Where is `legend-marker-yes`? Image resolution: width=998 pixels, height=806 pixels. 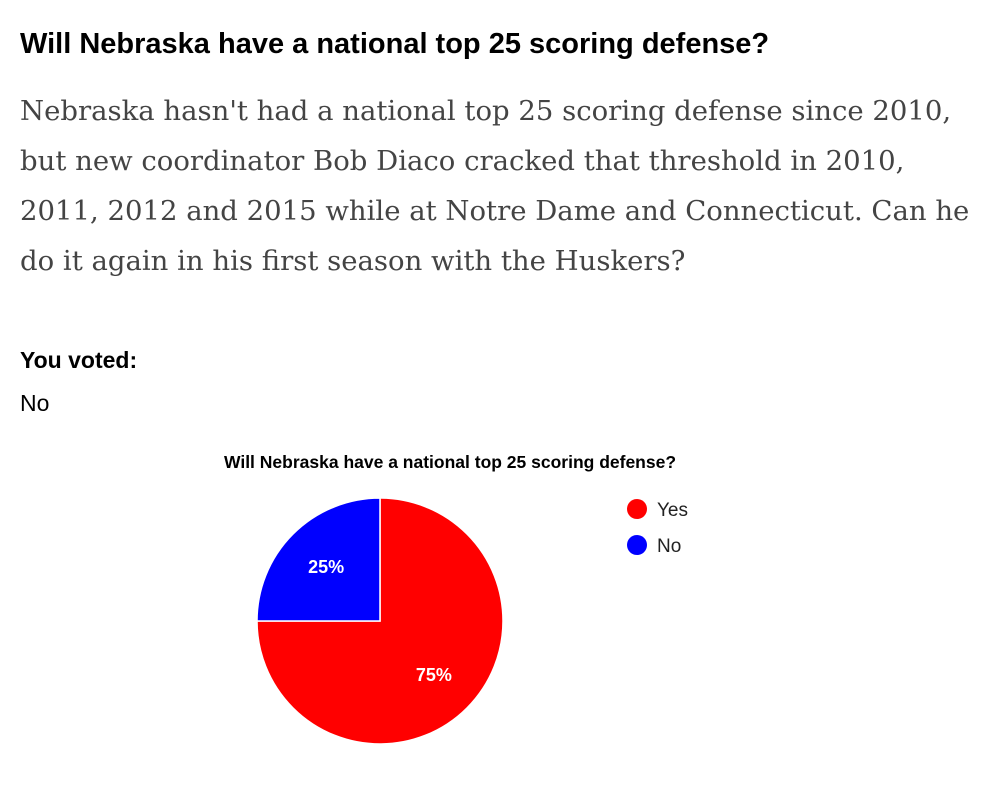 legend-marker-yes is located at coordinates (637, 509).